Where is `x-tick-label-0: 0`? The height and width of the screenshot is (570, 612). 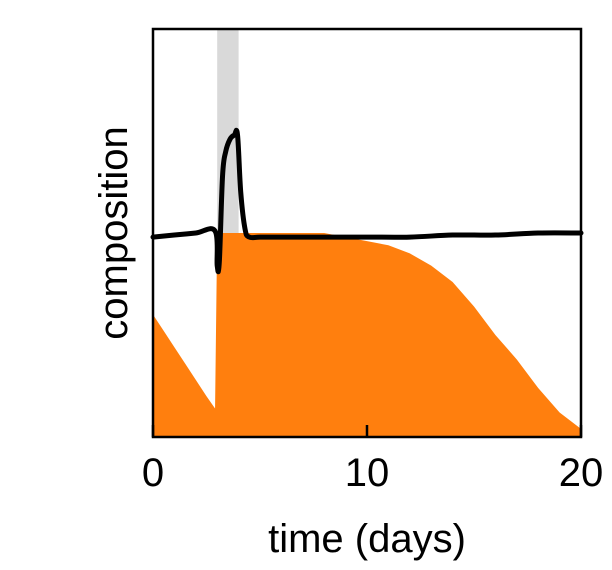 x-tick-label-0: 0 is located at coordinates (153, 473).